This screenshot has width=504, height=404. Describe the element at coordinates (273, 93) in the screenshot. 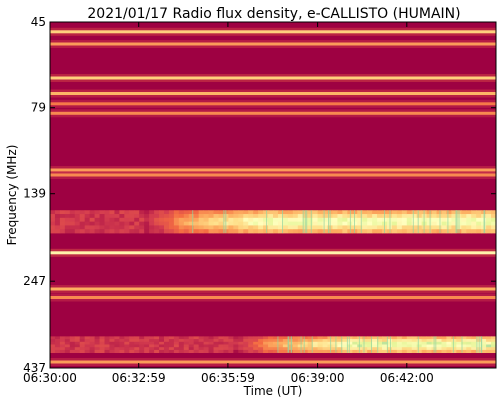

I see `band-72mhz` at that location.